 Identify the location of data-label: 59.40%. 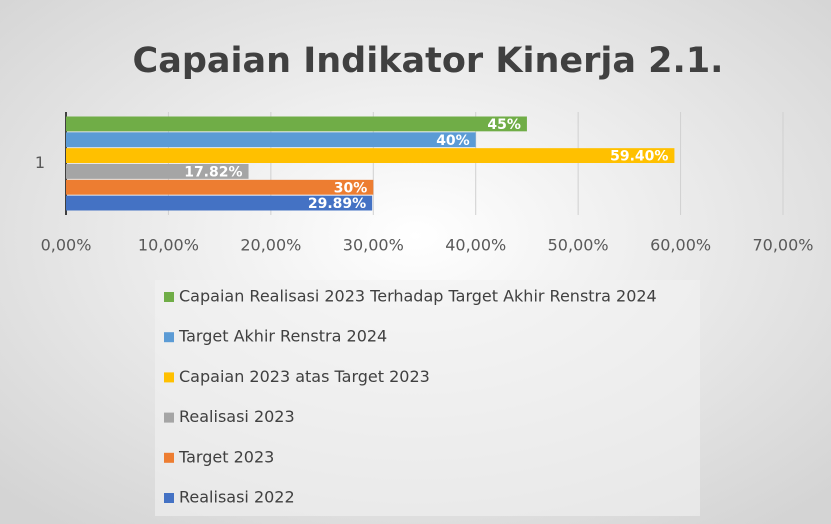
(639, 157).